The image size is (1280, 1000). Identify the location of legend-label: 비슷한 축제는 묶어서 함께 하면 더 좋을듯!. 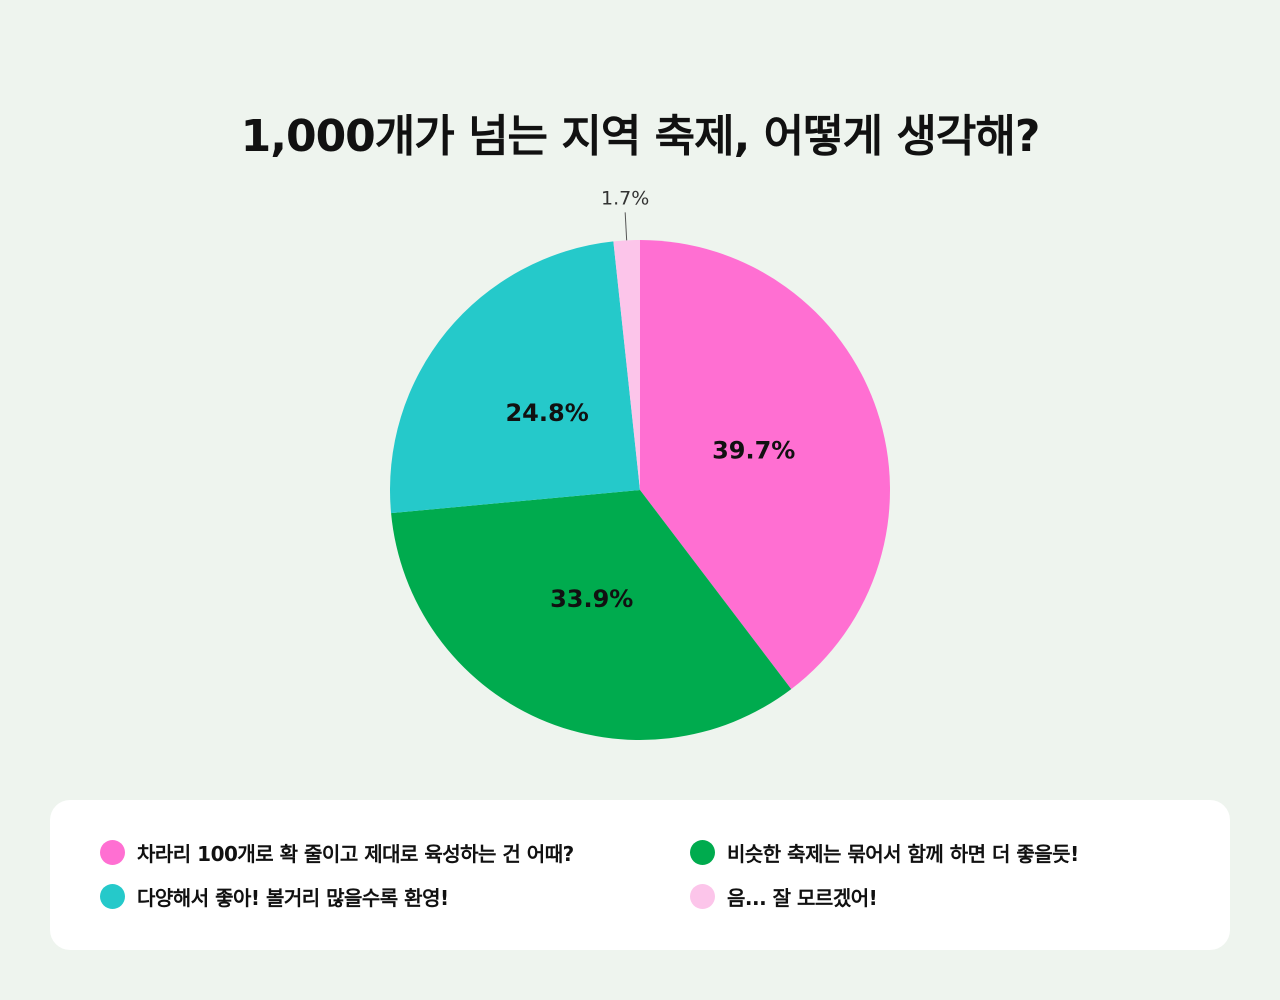
(903, 854).